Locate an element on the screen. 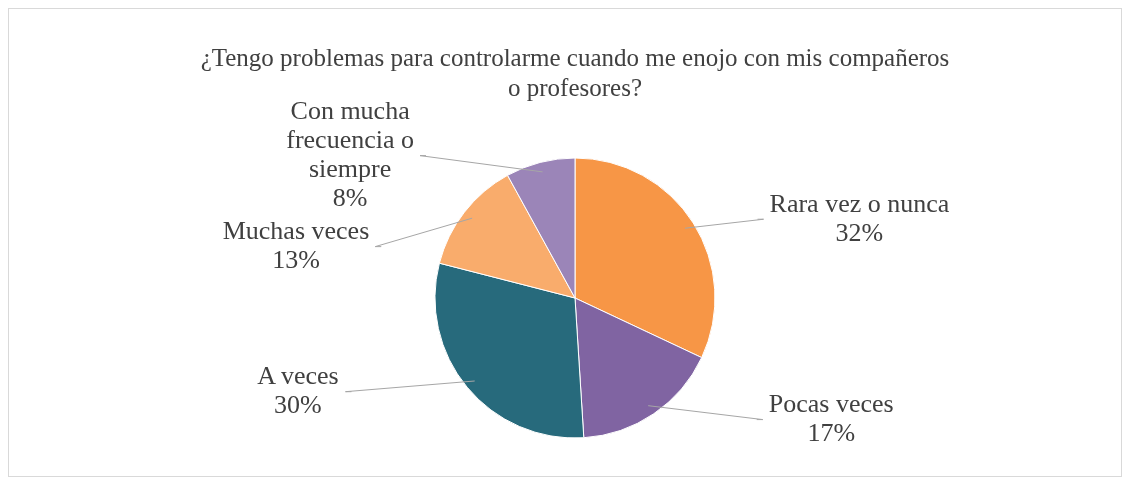 The width and height of the screenshot is (1130, 485). data-label: 32% is located at coordinates (859, 232).